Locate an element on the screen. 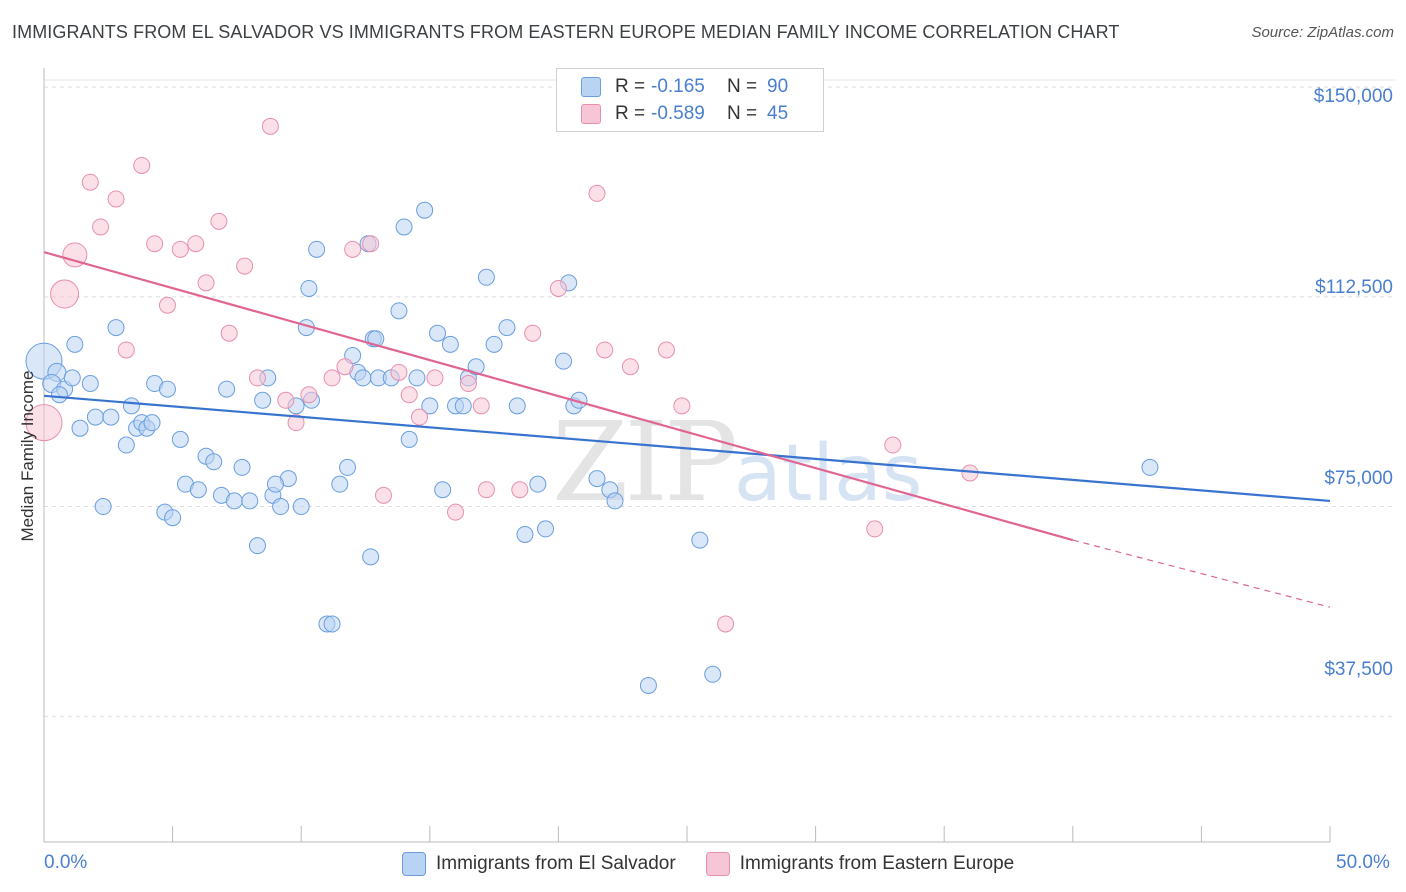 Image resolution: width=1406 pixels, height=892 pixels. n-value: 90 is located at coordinates (778, 86).